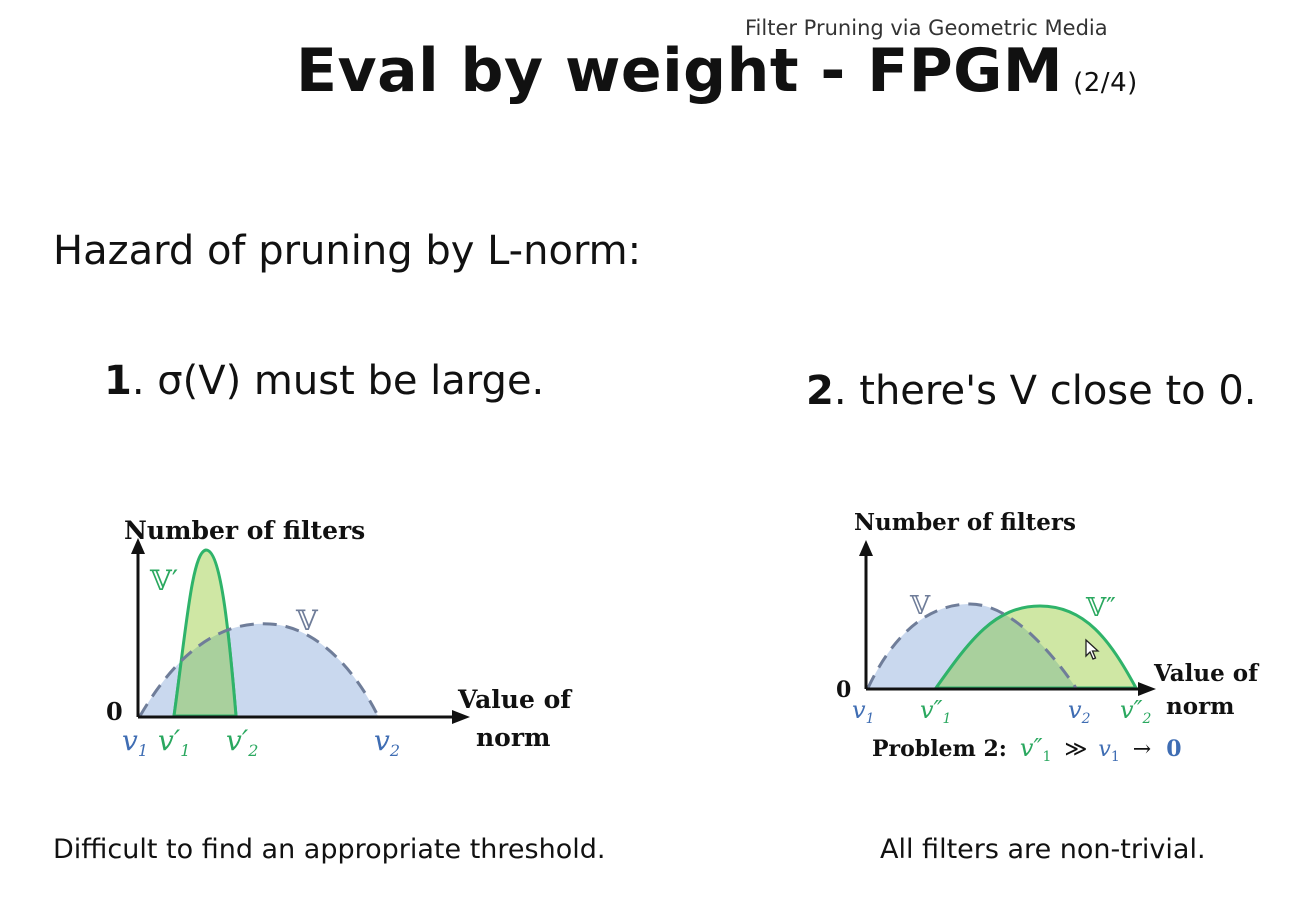  What do you see at coordinates (1092, 649) in the screenshot?
I see `mouse-cursor-icon` at bounding box center [1092, 649].